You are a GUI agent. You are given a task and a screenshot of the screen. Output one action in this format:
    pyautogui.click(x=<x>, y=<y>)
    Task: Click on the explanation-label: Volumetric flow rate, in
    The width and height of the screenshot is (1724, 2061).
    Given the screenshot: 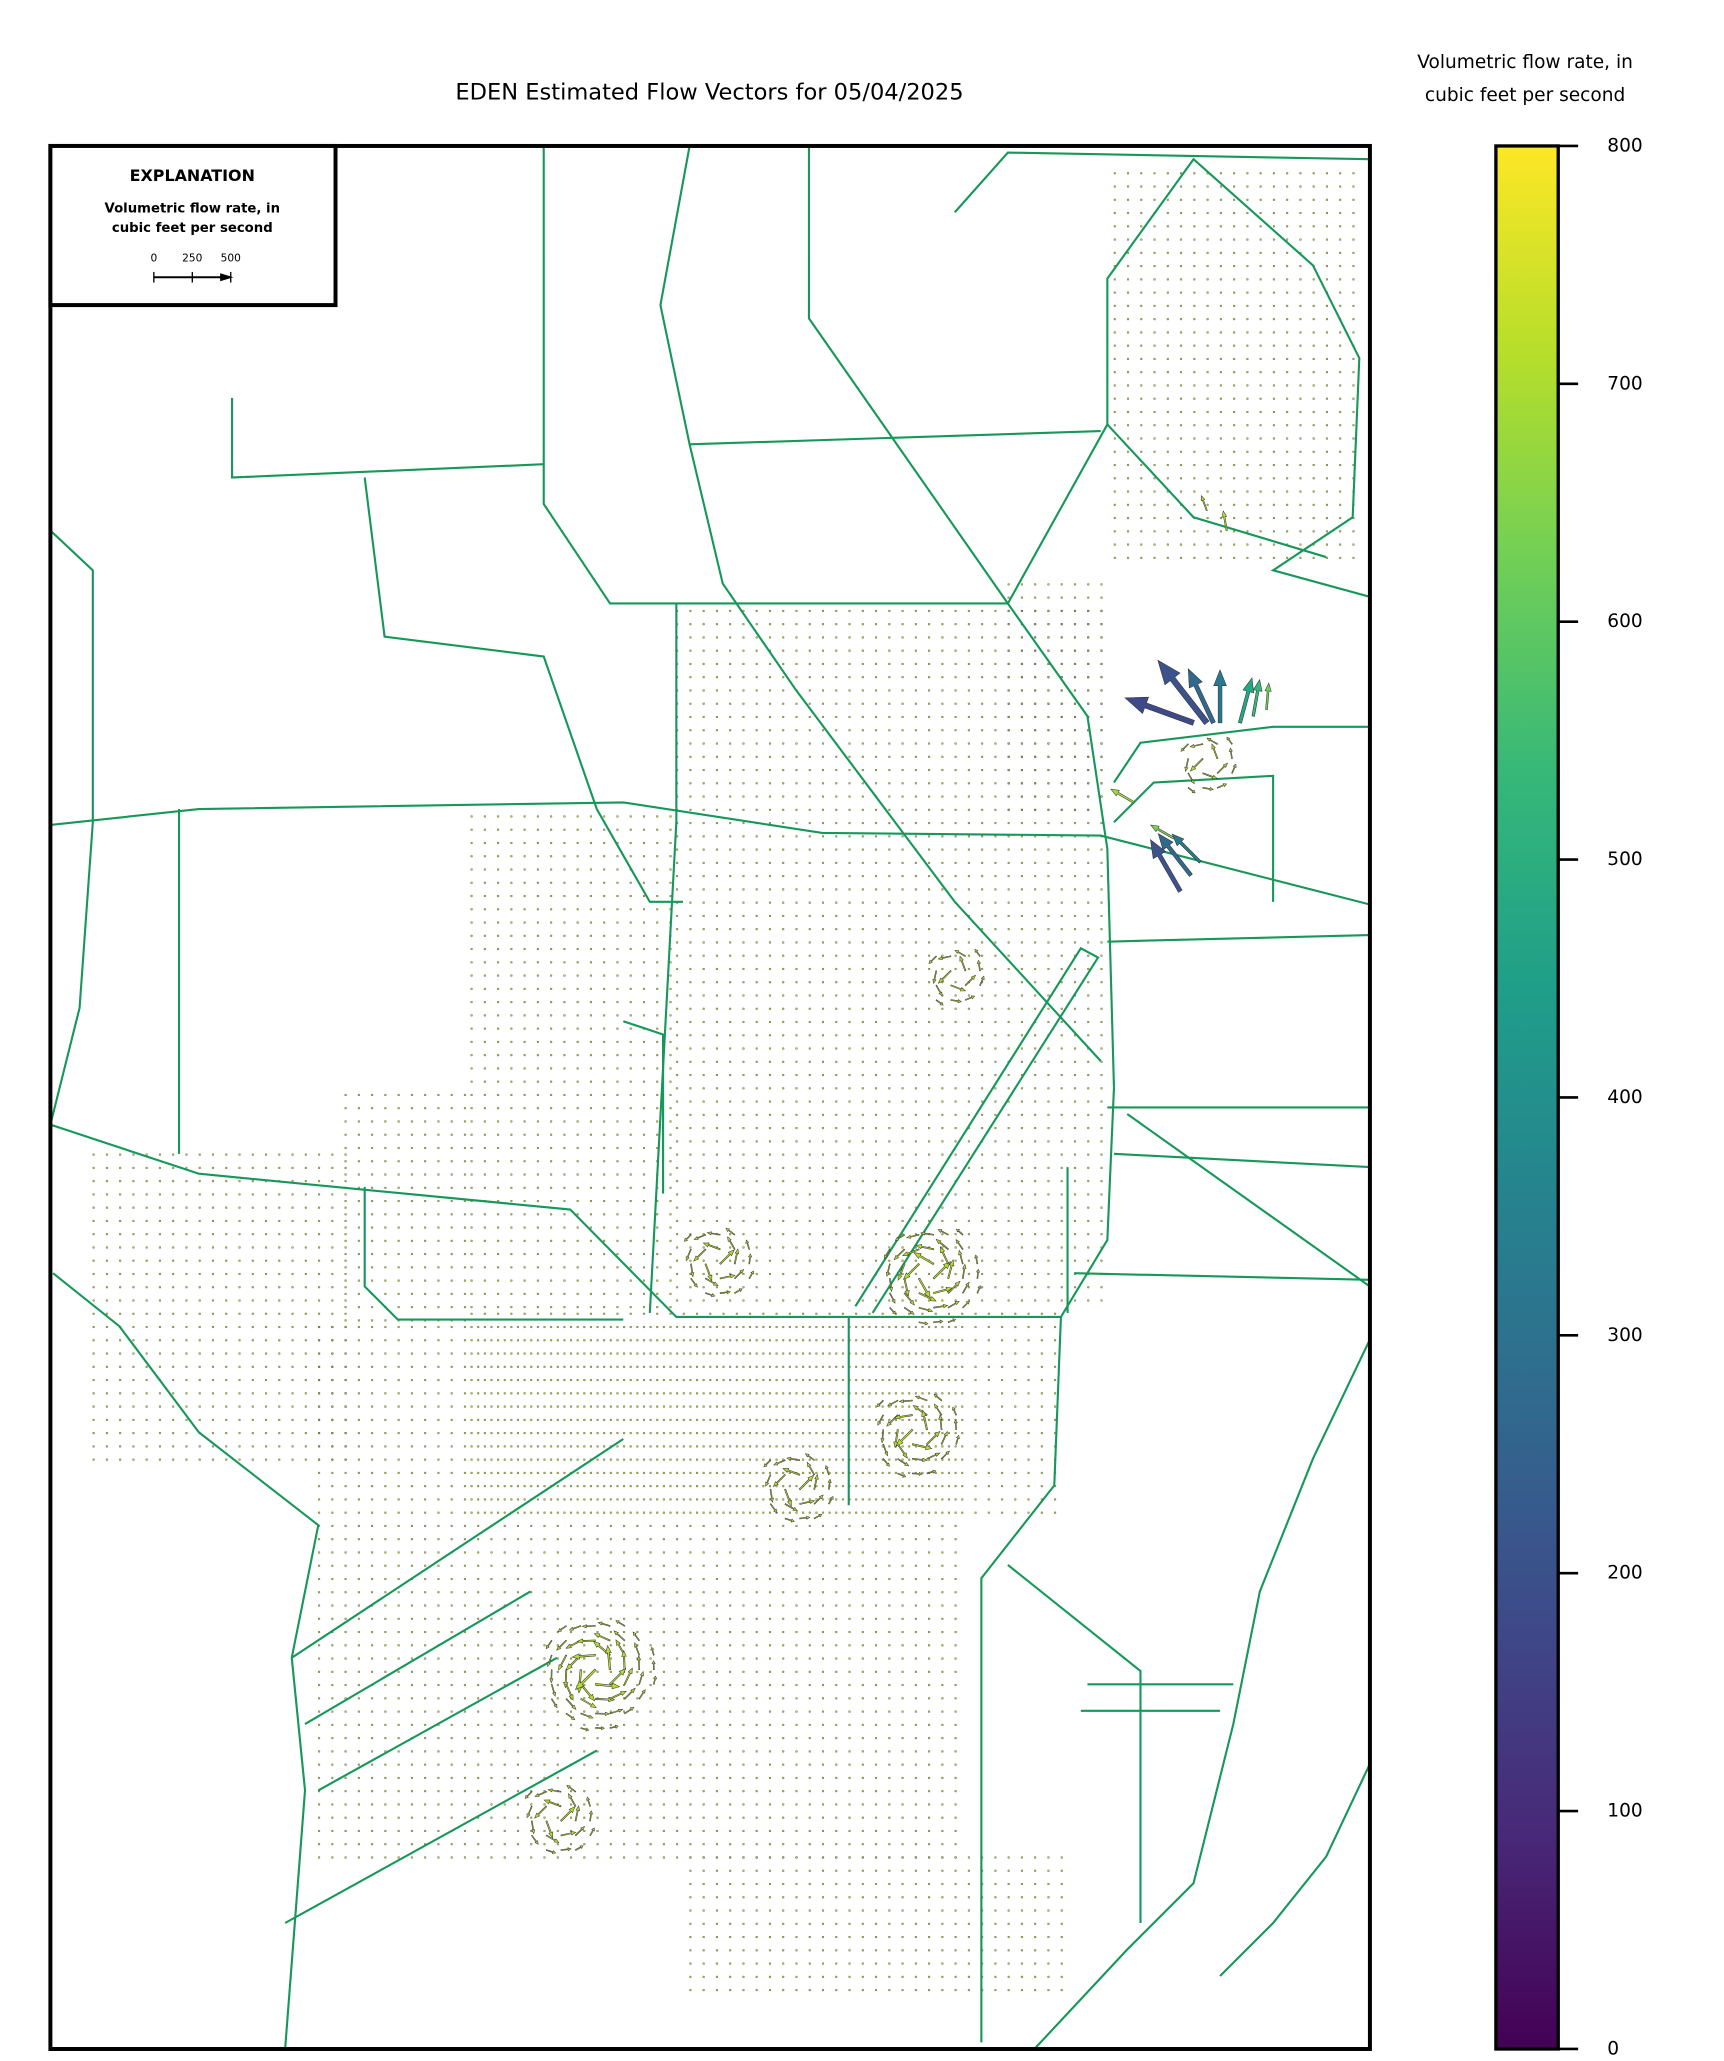 What is the action you would take?
    pyautogui.click(x=192, y=208)
    